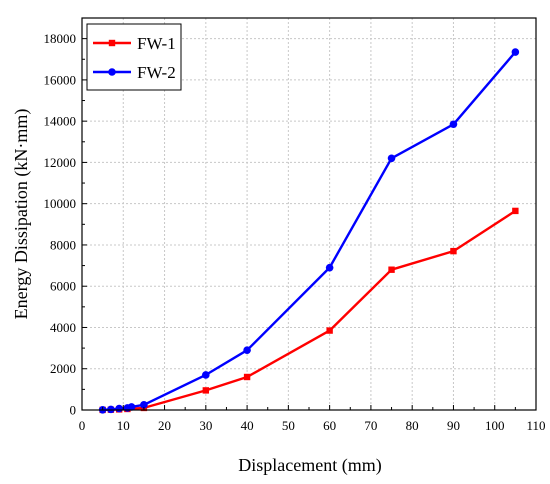  Describe the element at coordinates (60, 79) in the screenshot. I see `y-tick-label: 16000` at that location.